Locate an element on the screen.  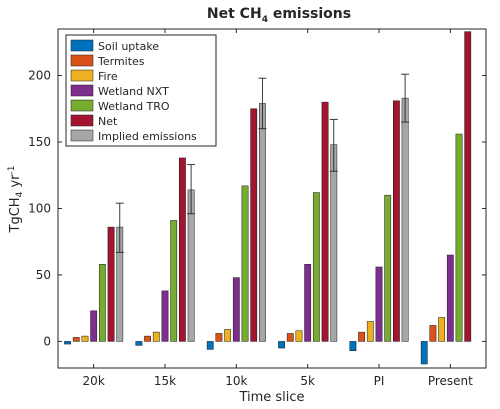
legend-label: Implied emissions is located at coordinates (147, 136).